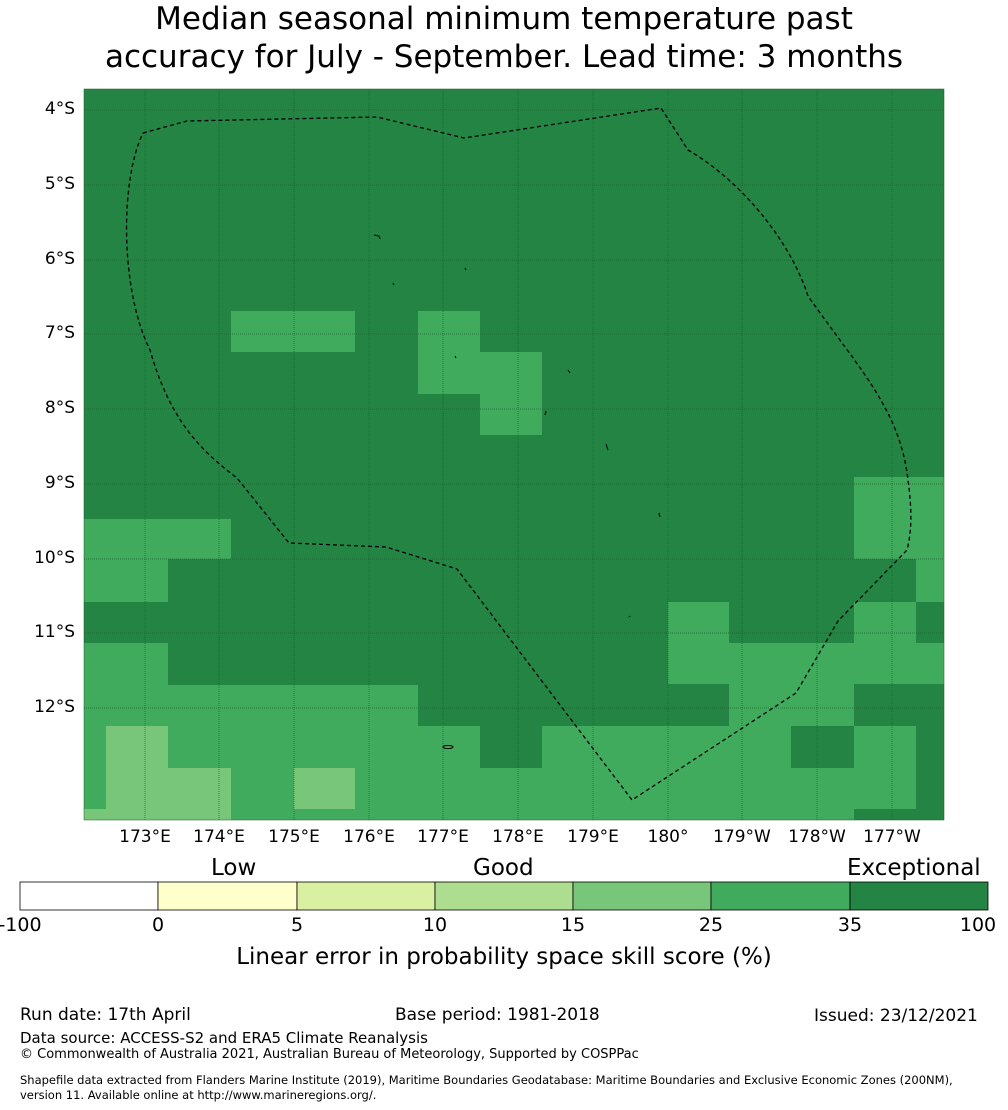 The width and height of the screenshot is (1008, 1110). I want to click on lat-label: 11°S, so click(54, 632).